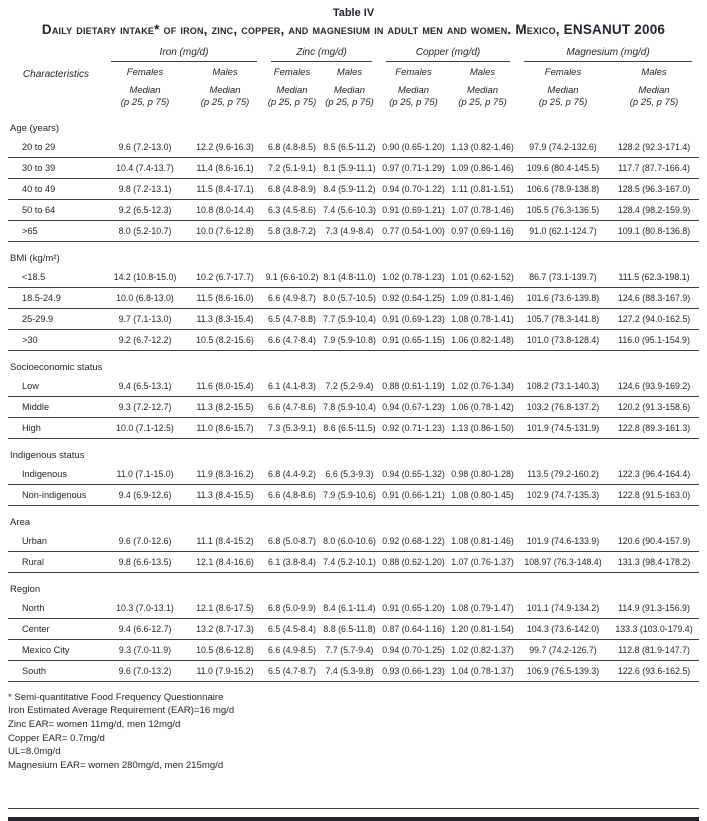 This screenshot has width=707, height=821. Describe the element at coordinates (56, 541) in the screenshot. I see `row-label: Urban` at that location.